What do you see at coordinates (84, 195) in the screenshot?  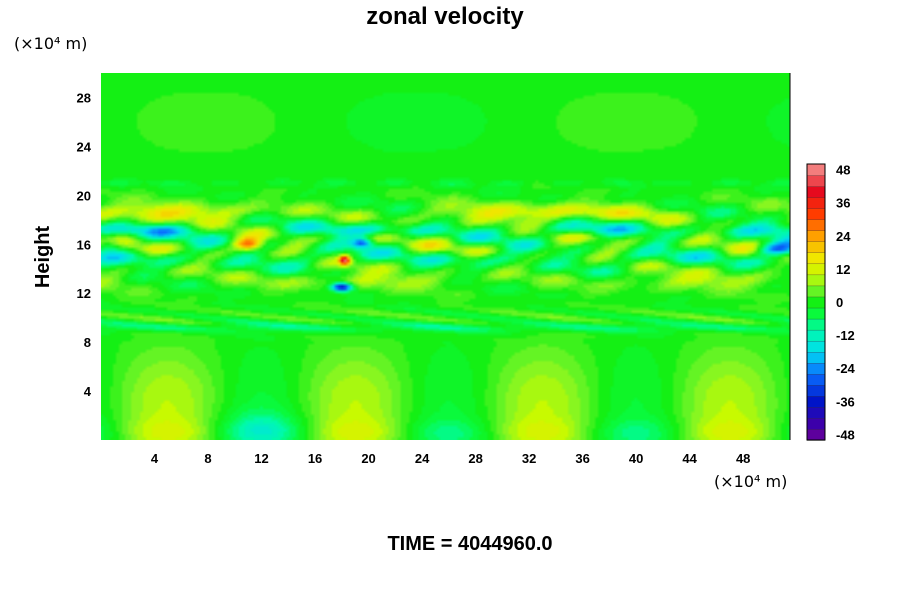 I see `y-tick-label: 20` at bounding box center [84, 195].